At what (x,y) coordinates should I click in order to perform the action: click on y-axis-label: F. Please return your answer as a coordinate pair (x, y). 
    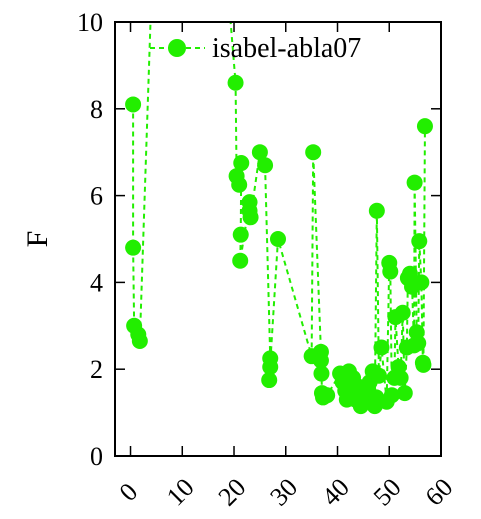
    Looking at the image, I should click on (37, 239).